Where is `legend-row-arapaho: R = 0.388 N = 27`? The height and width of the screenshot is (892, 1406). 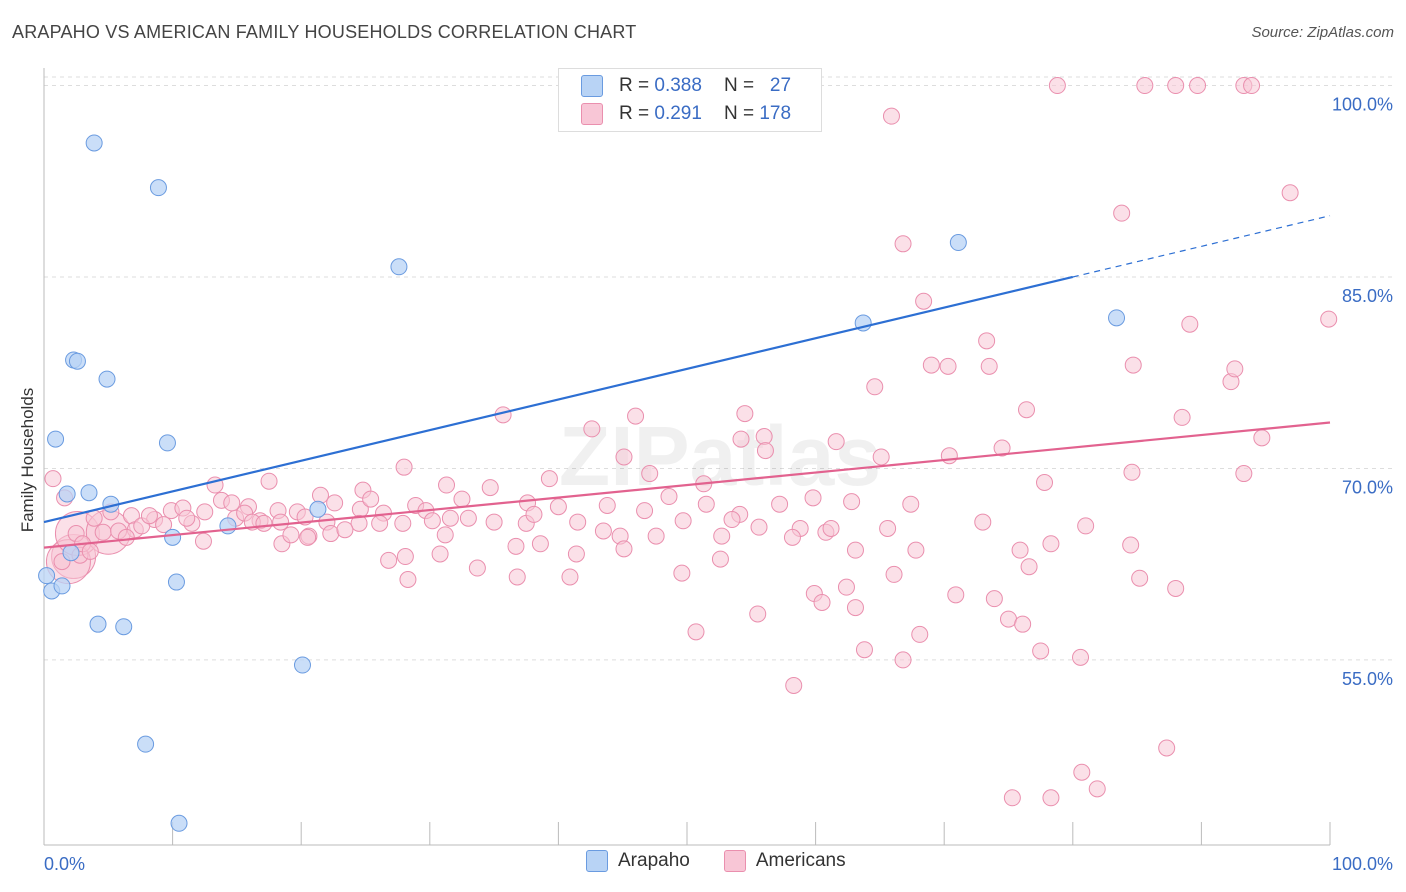 legend-row-arapaho: R = 0.388 N = 27 is located at coordinates (686, 86).